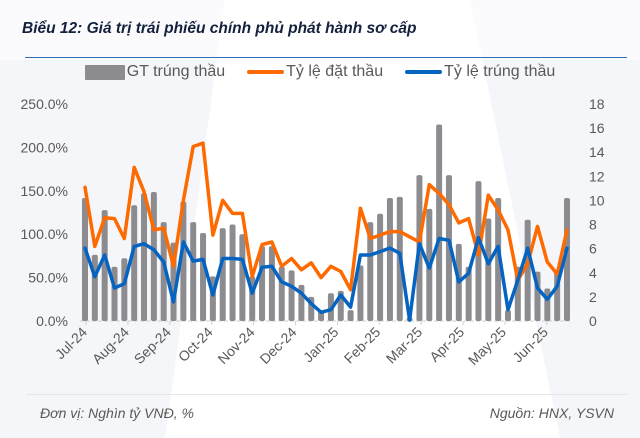  Describe the element at coordinates (235, 345) in the screenshot. I see `x-tick-label: Nov-24` at that location.